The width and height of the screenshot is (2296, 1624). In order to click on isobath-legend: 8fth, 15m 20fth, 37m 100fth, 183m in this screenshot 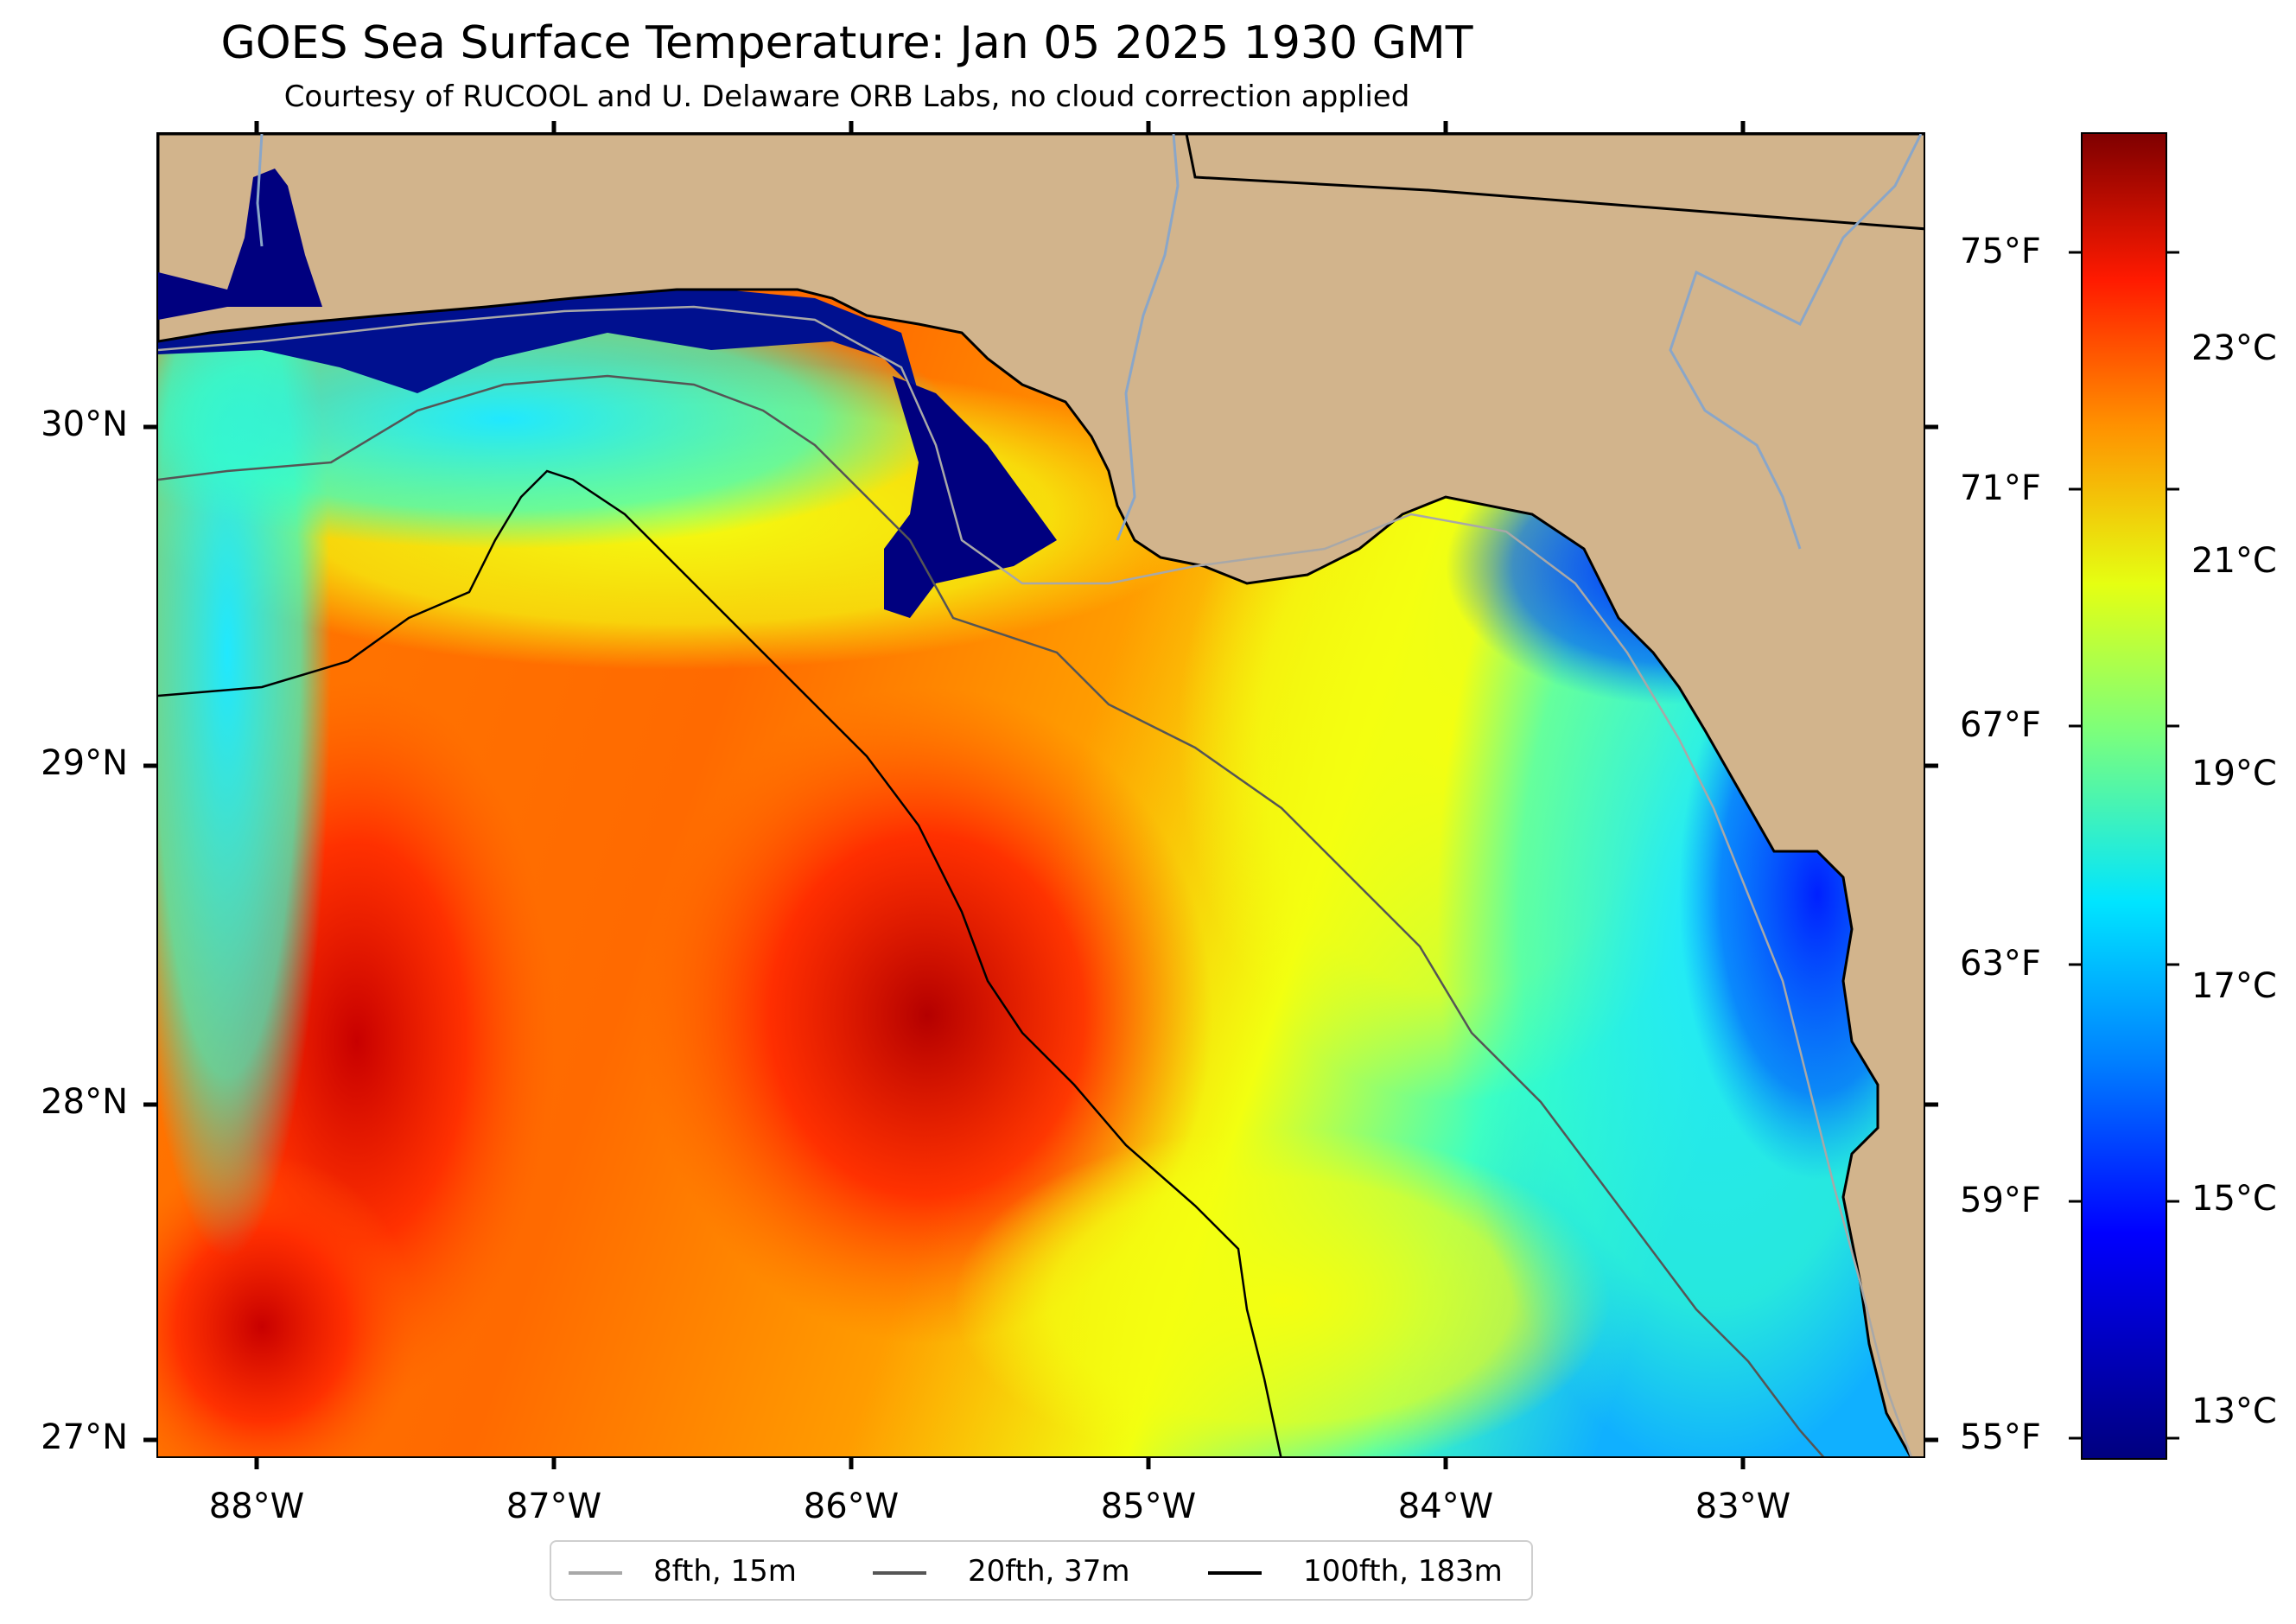, I will do `click(1041, 1570)`.